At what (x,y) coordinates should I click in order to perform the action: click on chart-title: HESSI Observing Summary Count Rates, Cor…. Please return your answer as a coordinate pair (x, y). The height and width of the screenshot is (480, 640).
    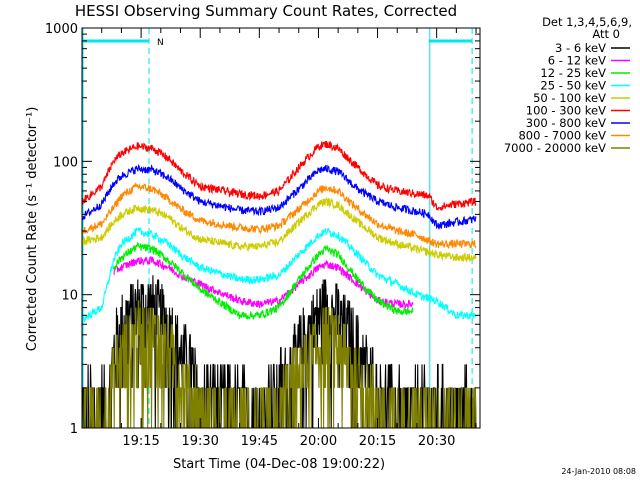
    Looking at the image, I should click on (266, 11).